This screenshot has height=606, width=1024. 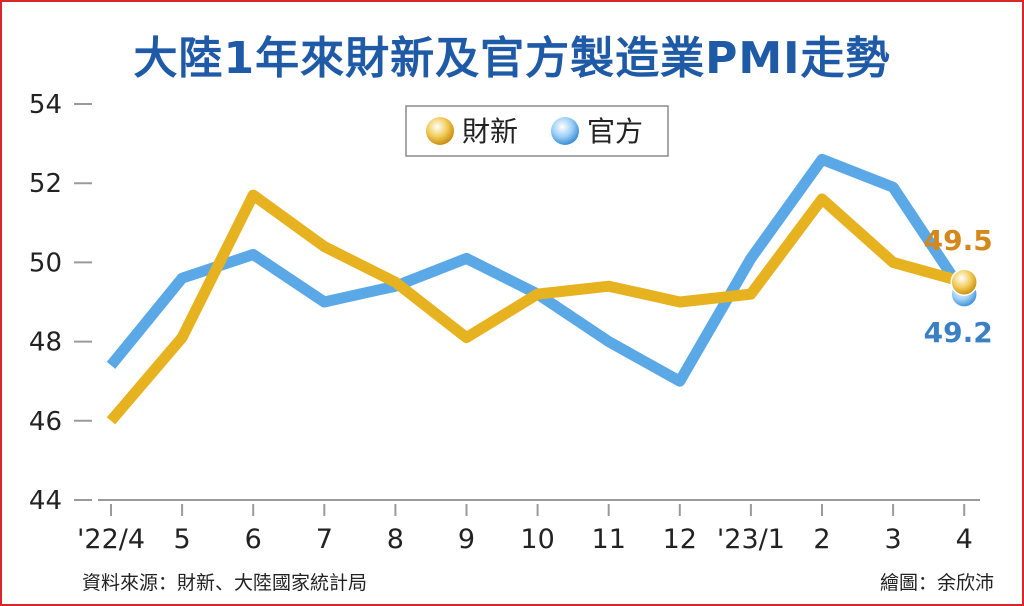 I want to click on x-tick-label: 7, so click(x=324, y=539).